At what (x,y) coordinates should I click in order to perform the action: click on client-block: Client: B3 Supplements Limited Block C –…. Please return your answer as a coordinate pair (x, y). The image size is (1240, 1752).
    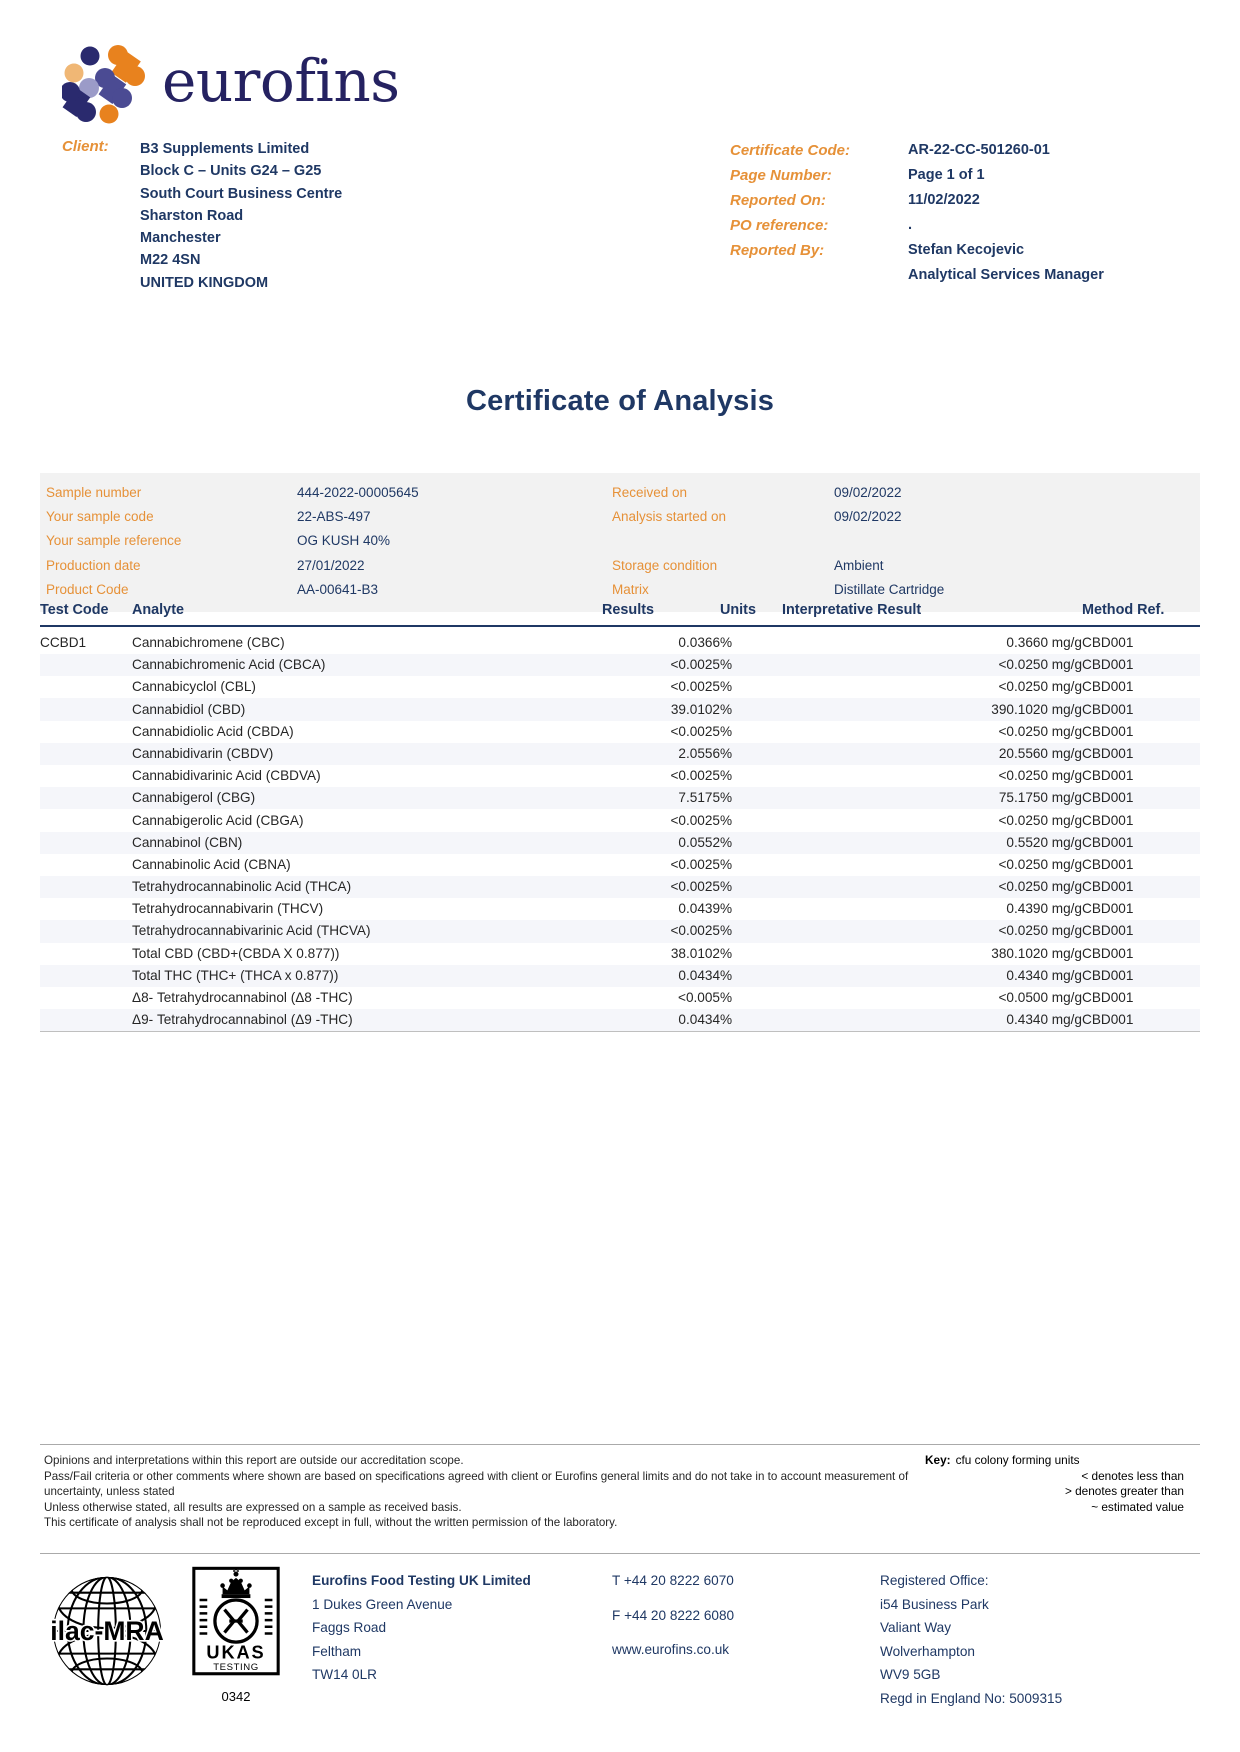
    Looking at the image, I should click on (202, 216).